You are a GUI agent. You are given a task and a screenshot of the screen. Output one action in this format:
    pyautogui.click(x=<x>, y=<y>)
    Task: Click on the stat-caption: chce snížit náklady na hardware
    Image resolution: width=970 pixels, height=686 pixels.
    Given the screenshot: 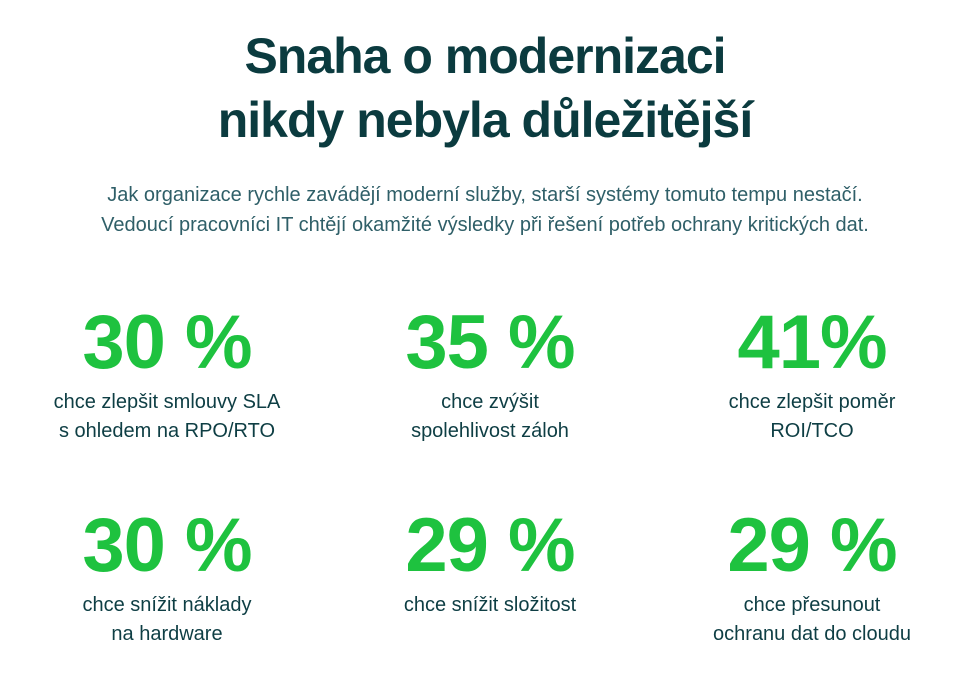 What is the action you would take?
    pyautogui.click(x=167, y=620)
    